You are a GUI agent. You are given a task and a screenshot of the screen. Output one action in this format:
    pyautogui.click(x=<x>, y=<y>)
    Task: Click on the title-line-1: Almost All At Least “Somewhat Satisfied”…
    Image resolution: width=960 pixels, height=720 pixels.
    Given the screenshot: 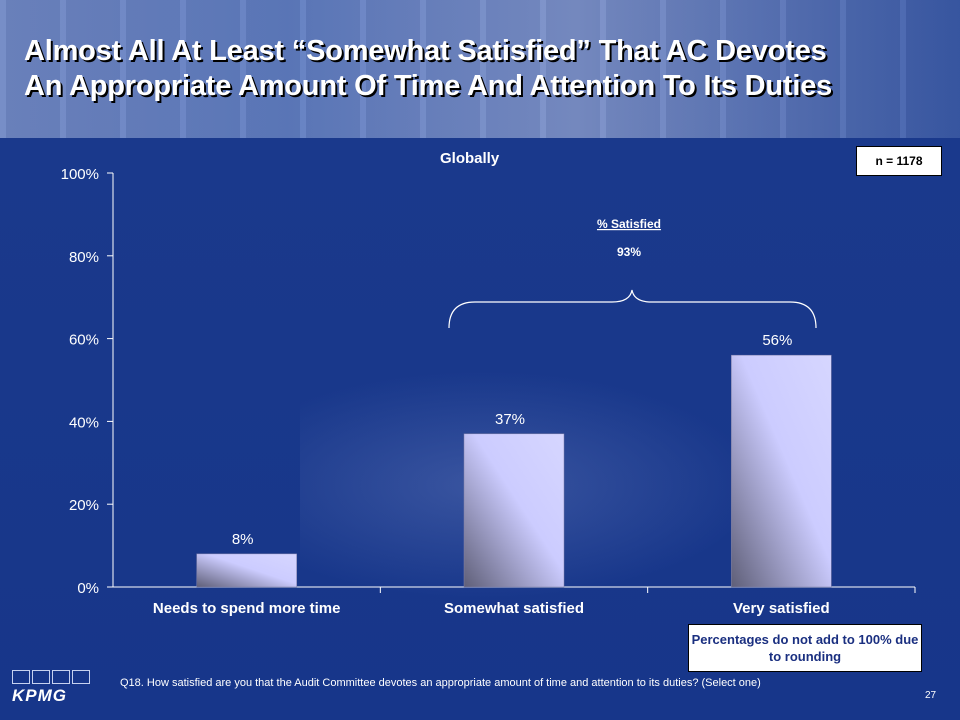 What is the action you would take?
    pyautogui.click(x=425, y=51)
    